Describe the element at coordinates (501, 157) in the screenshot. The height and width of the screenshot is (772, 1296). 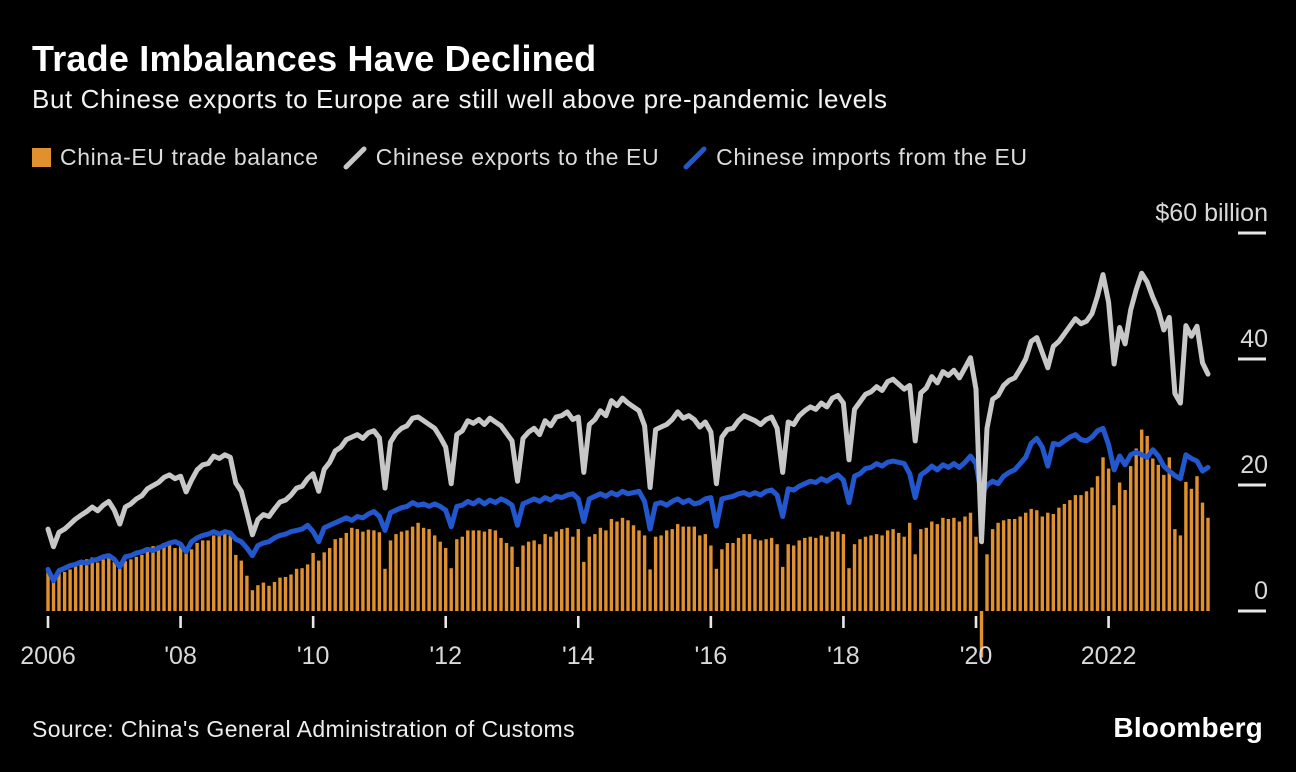
I see `legend-item-exports: Chinese exports to the EU` at that location.